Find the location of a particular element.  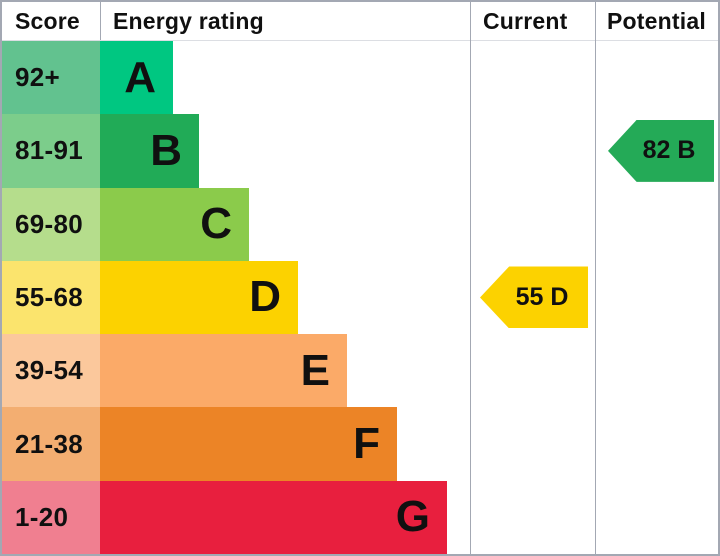

energy-rating-column-header: Energy rating is located at coordinates (188, 20).